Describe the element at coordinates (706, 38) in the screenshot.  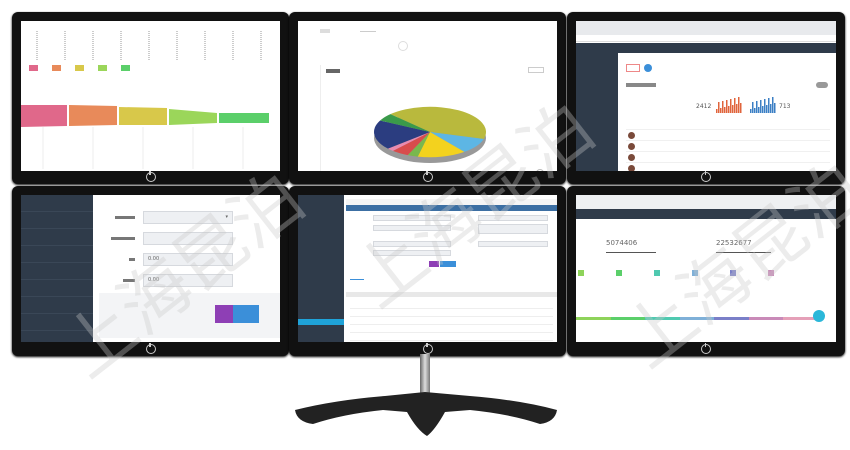
I see `address-bar` at that location.